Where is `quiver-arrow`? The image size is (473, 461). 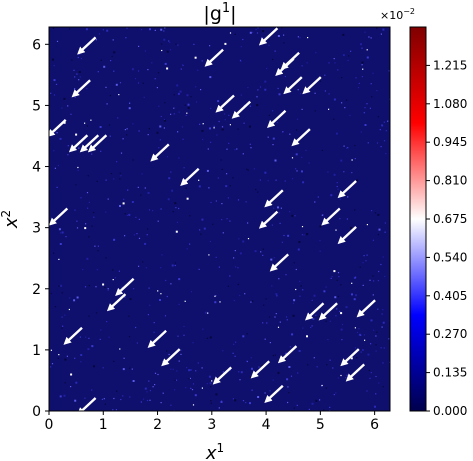
quiver-arrow is located at coordinates (89, 143).